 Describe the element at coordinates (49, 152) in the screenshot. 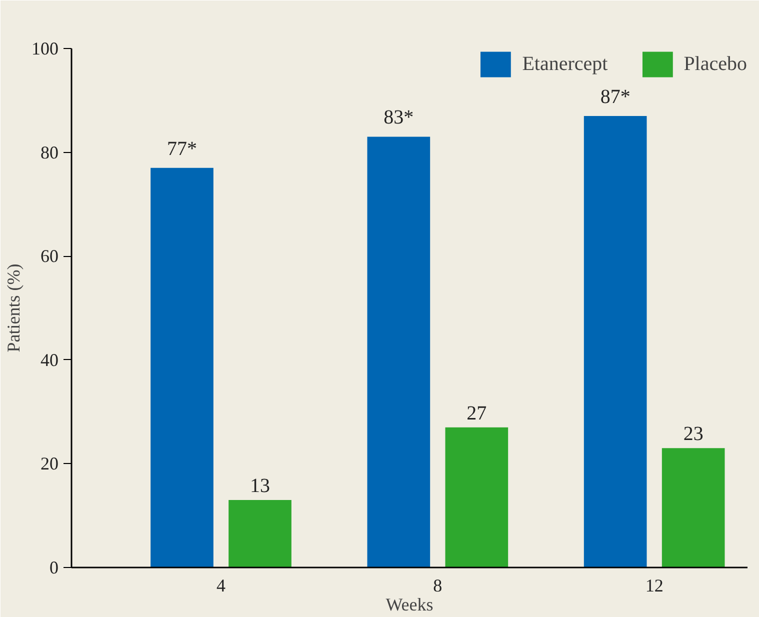

I see `y-tick-label: 80` at that location.